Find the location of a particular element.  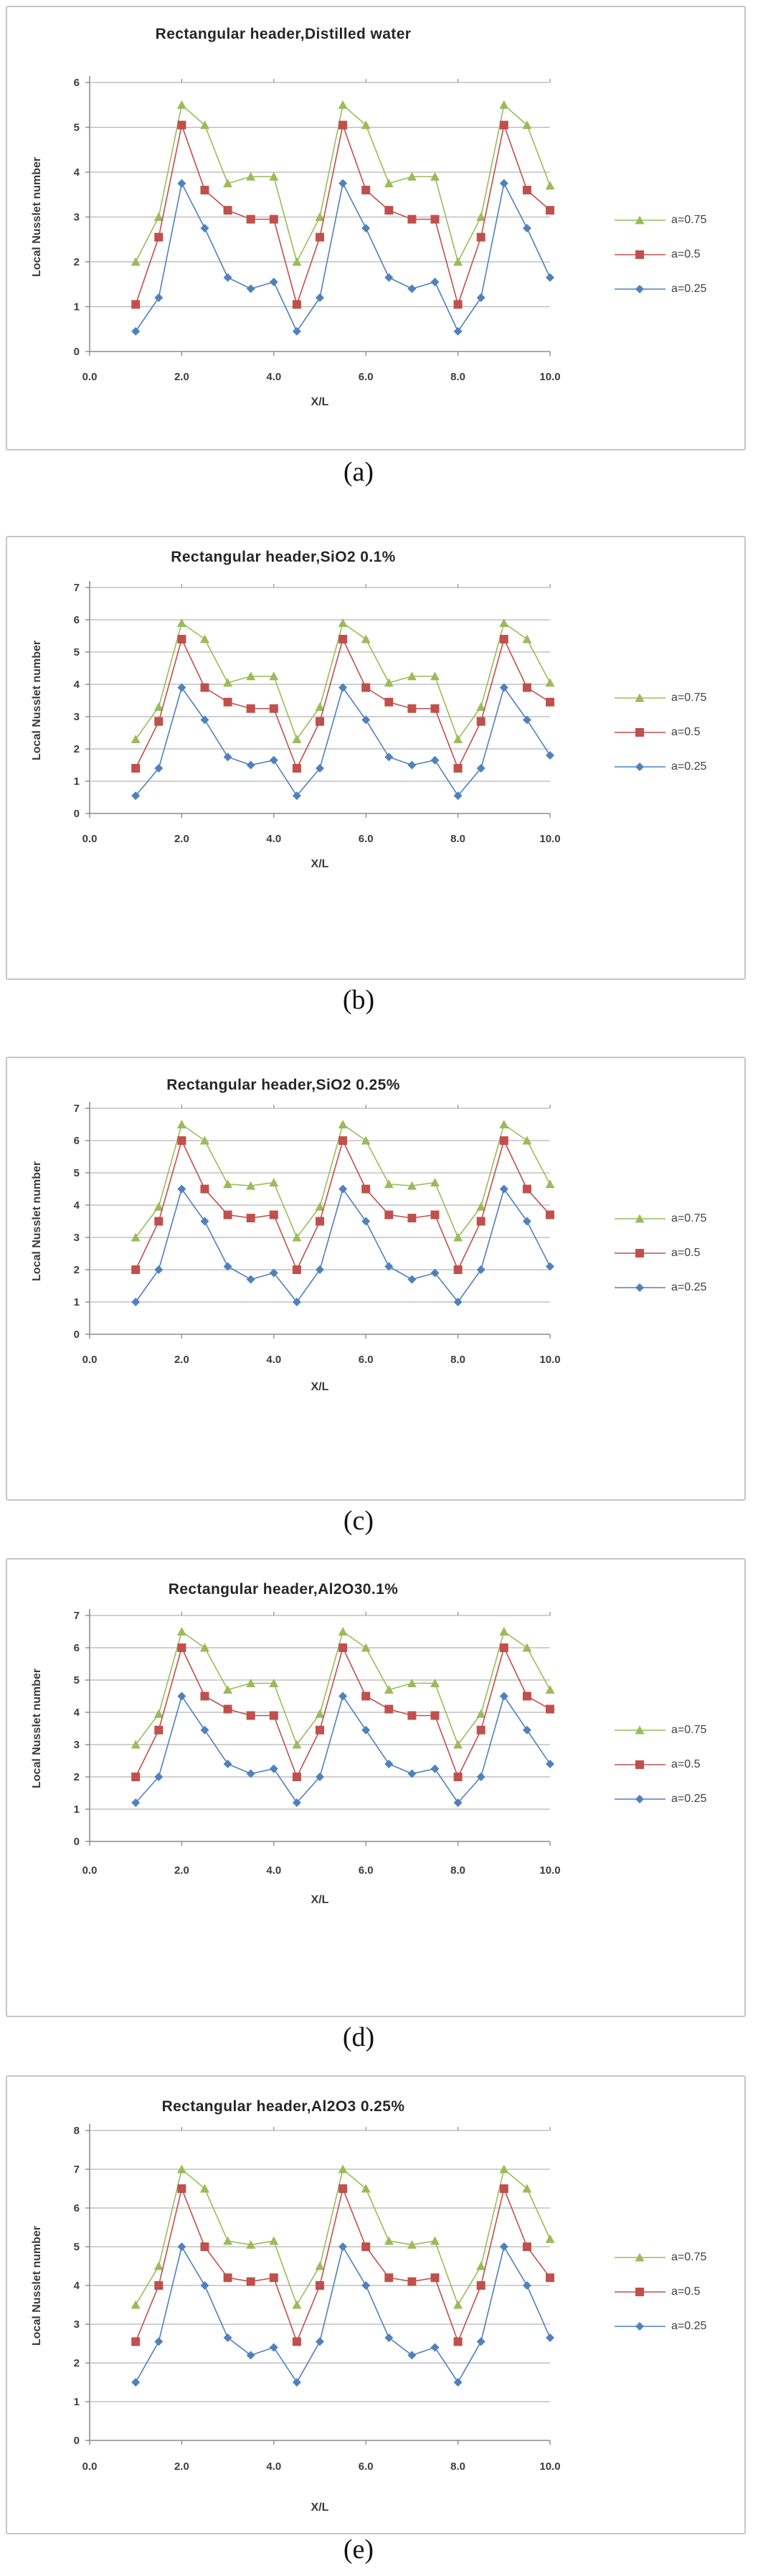

x-tick-label: 10.0 is located at coordinates (549, 377).